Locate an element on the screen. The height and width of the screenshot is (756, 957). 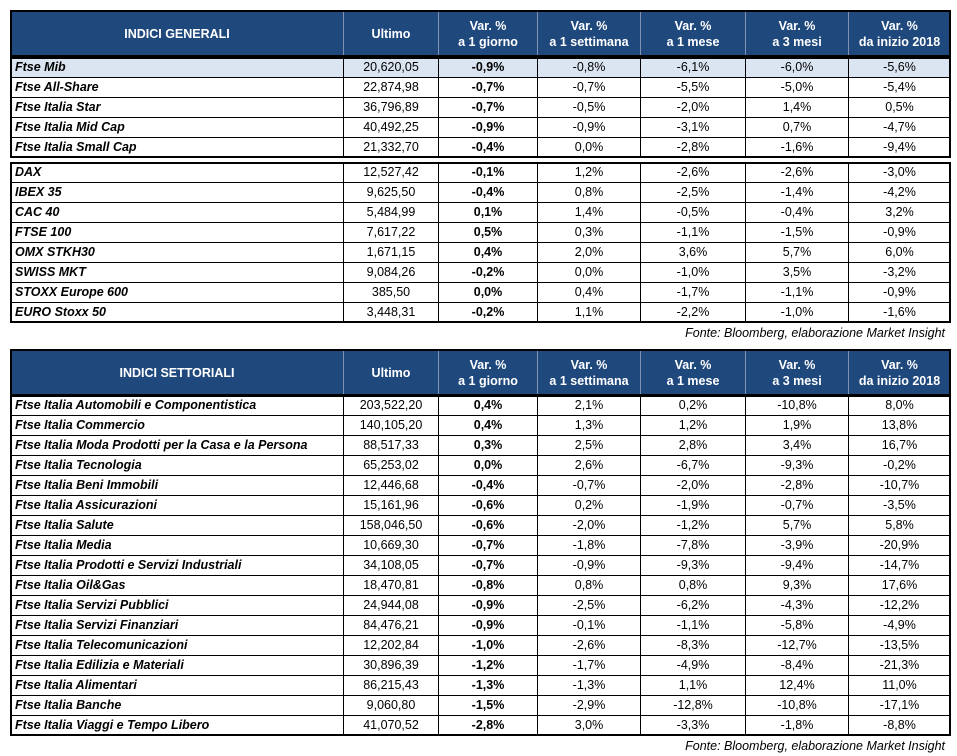
cell: 9,084,26 is located at coordinates (391, 272).